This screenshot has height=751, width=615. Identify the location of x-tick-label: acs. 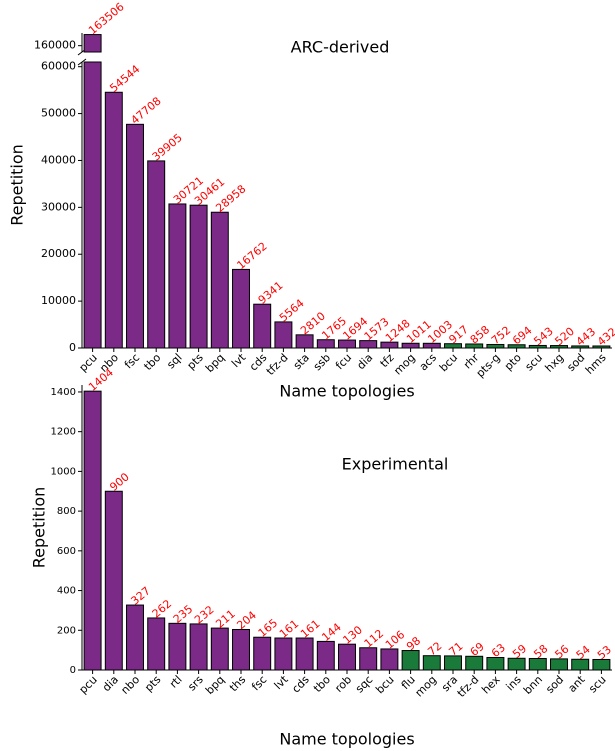
(428, 362).